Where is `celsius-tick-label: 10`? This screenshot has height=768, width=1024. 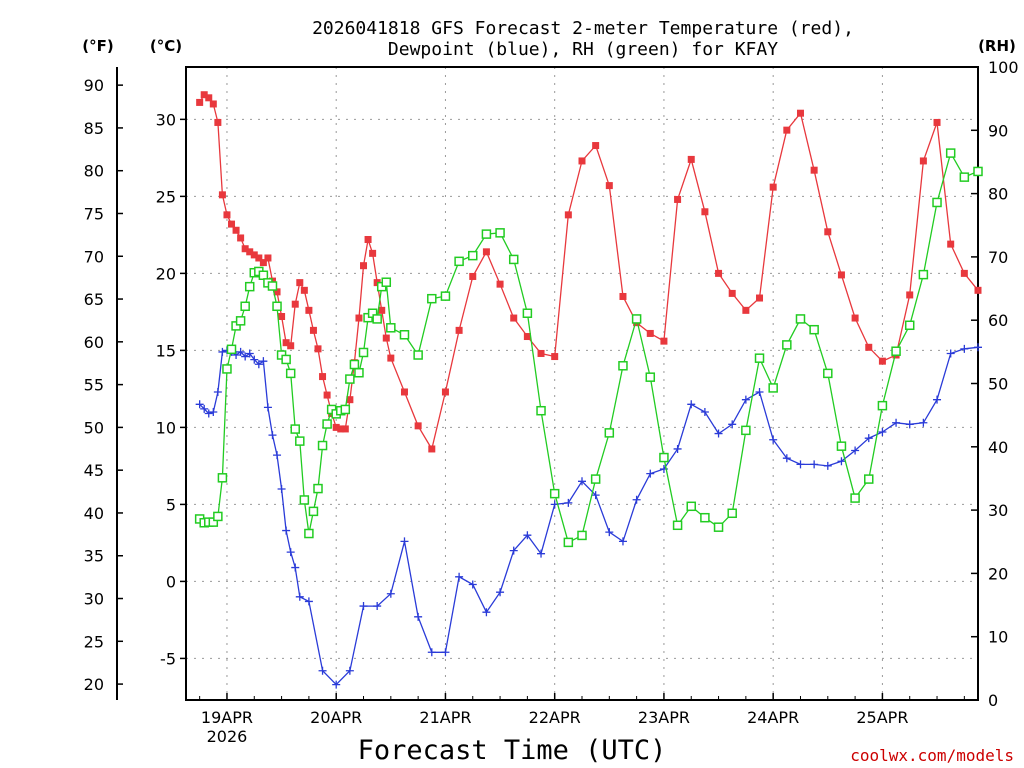
celsius-tick-label: 10 is located at coordinates (166, 427).